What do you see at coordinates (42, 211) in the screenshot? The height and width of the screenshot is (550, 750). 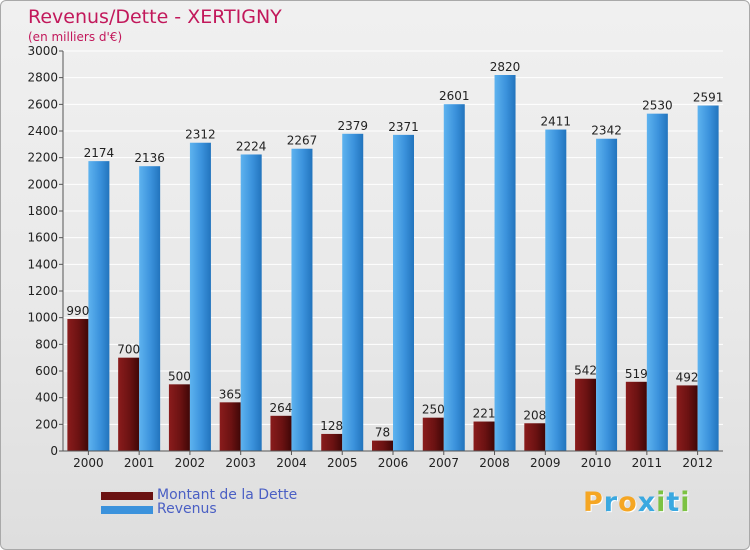 I see `y-tick-label: 1800` at bounding box center [42, 211].